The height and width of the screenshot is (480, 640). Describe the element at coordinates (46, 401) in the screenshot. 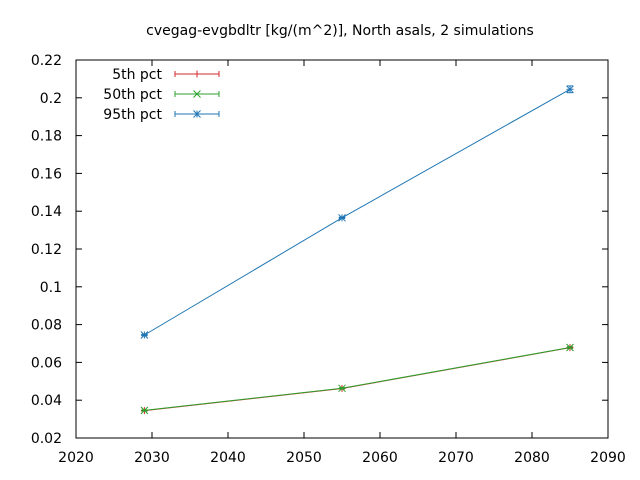

I see `y-tick-label: 0.04` at that location.